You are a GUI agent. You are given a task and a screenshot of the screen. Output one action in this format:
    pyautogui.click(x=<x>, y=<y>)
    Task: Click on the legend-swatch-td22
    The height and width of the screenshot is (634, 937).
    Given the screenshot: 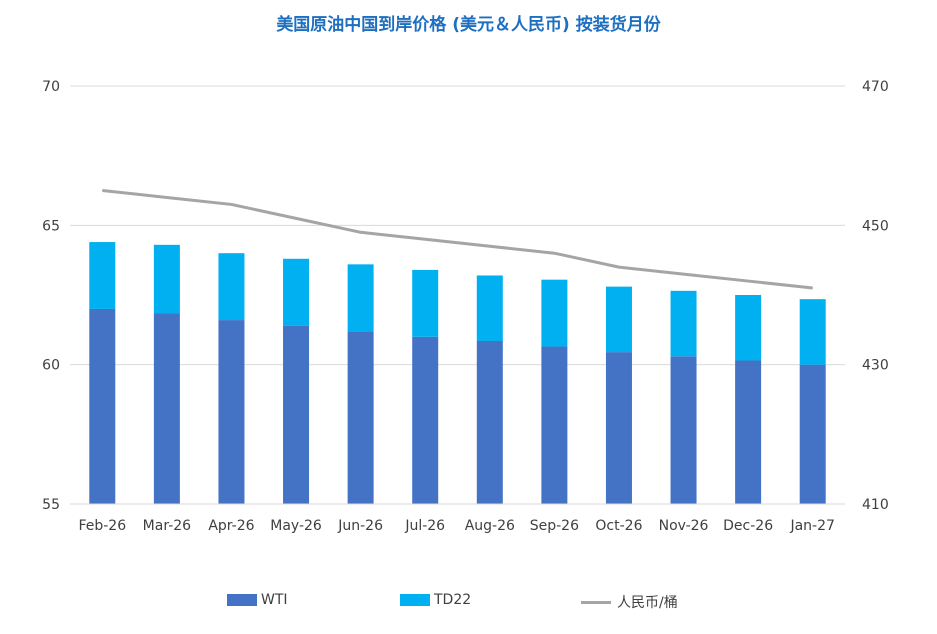 What is the action you would take?
    pyautogui.click(x=415, y=600)
    